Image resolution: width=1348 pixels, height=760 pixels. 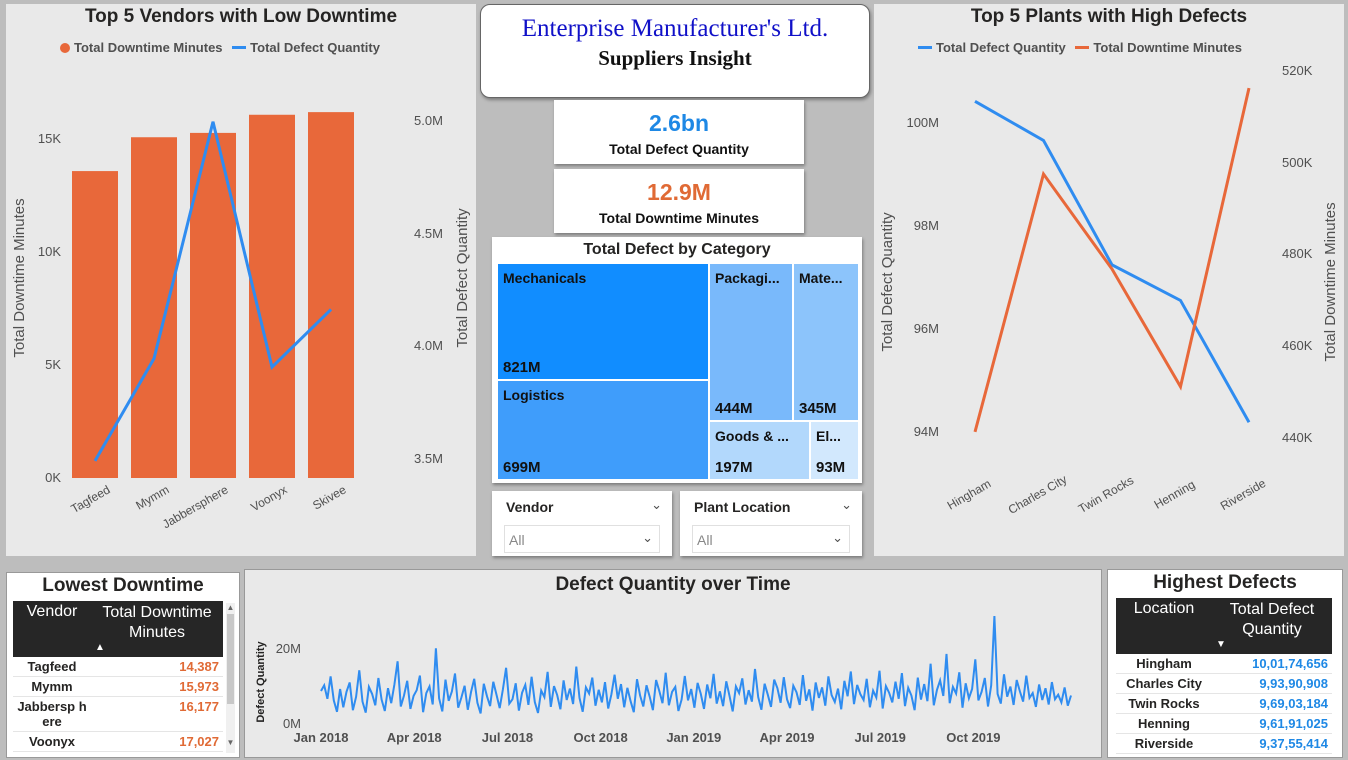 What do you see at coordinates (1272, 703) in the screenshot?
I see `defects-cell: 9,69,03,184` at bounding box center [1272, 703].